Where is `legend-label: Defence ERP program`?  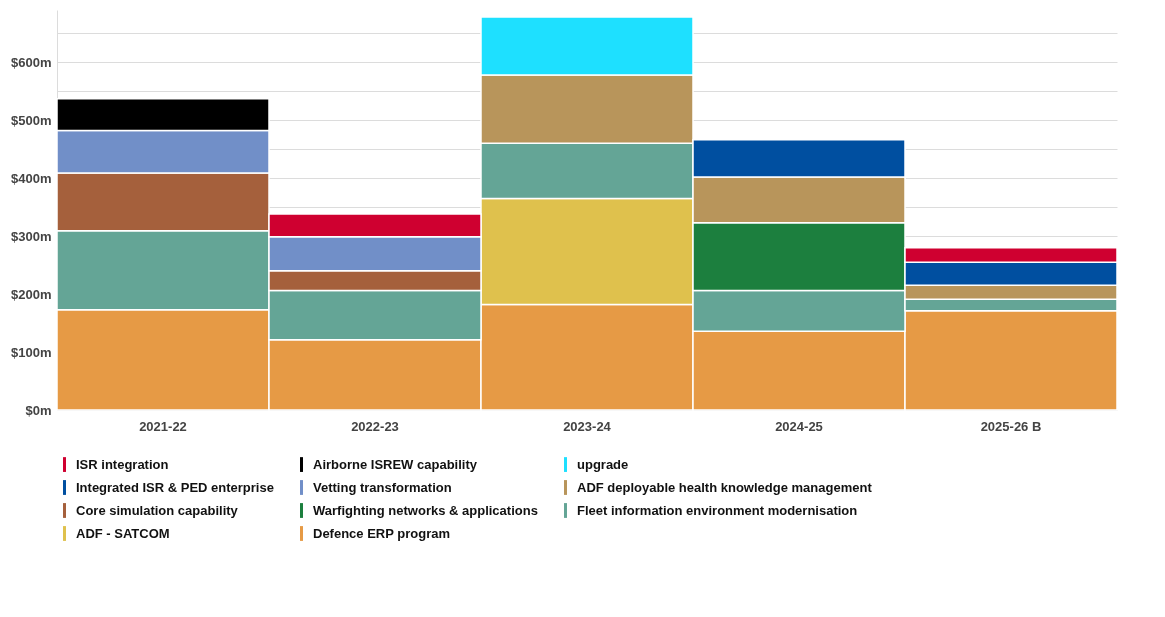
legend-label: Defence ERP program is located at coordinates (382, 533).